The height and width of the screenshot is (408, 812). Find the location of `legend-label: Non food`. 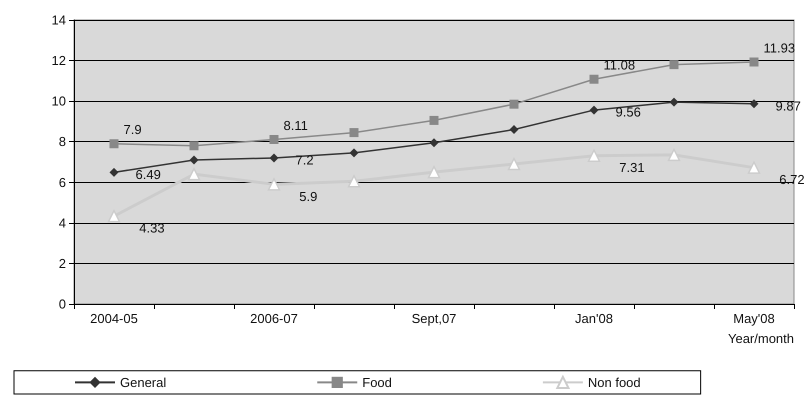

legend-label: Non food is located at coordinates (614, 382).